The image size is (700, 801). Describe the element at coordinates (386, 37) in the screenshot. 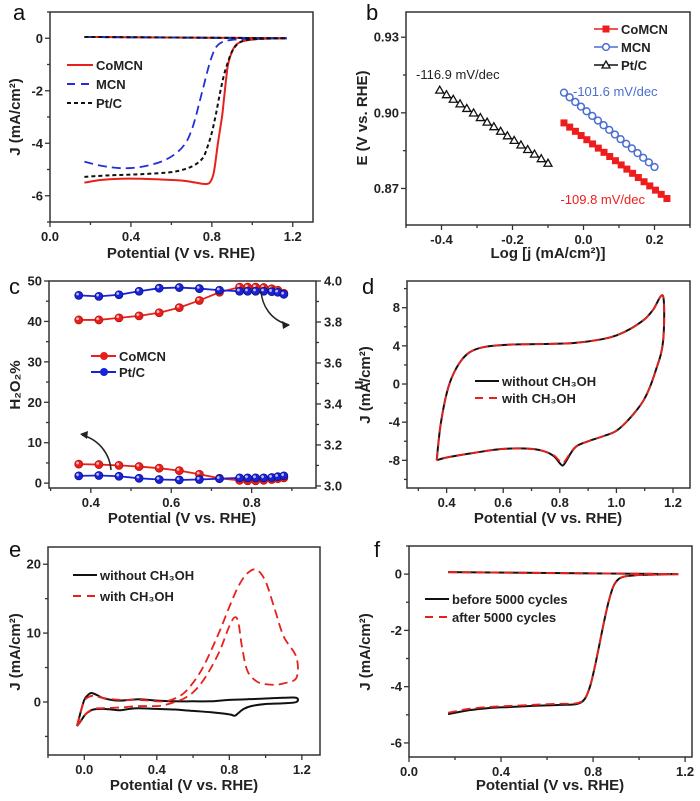

I see `y-tick-label: 0.93` at that location.